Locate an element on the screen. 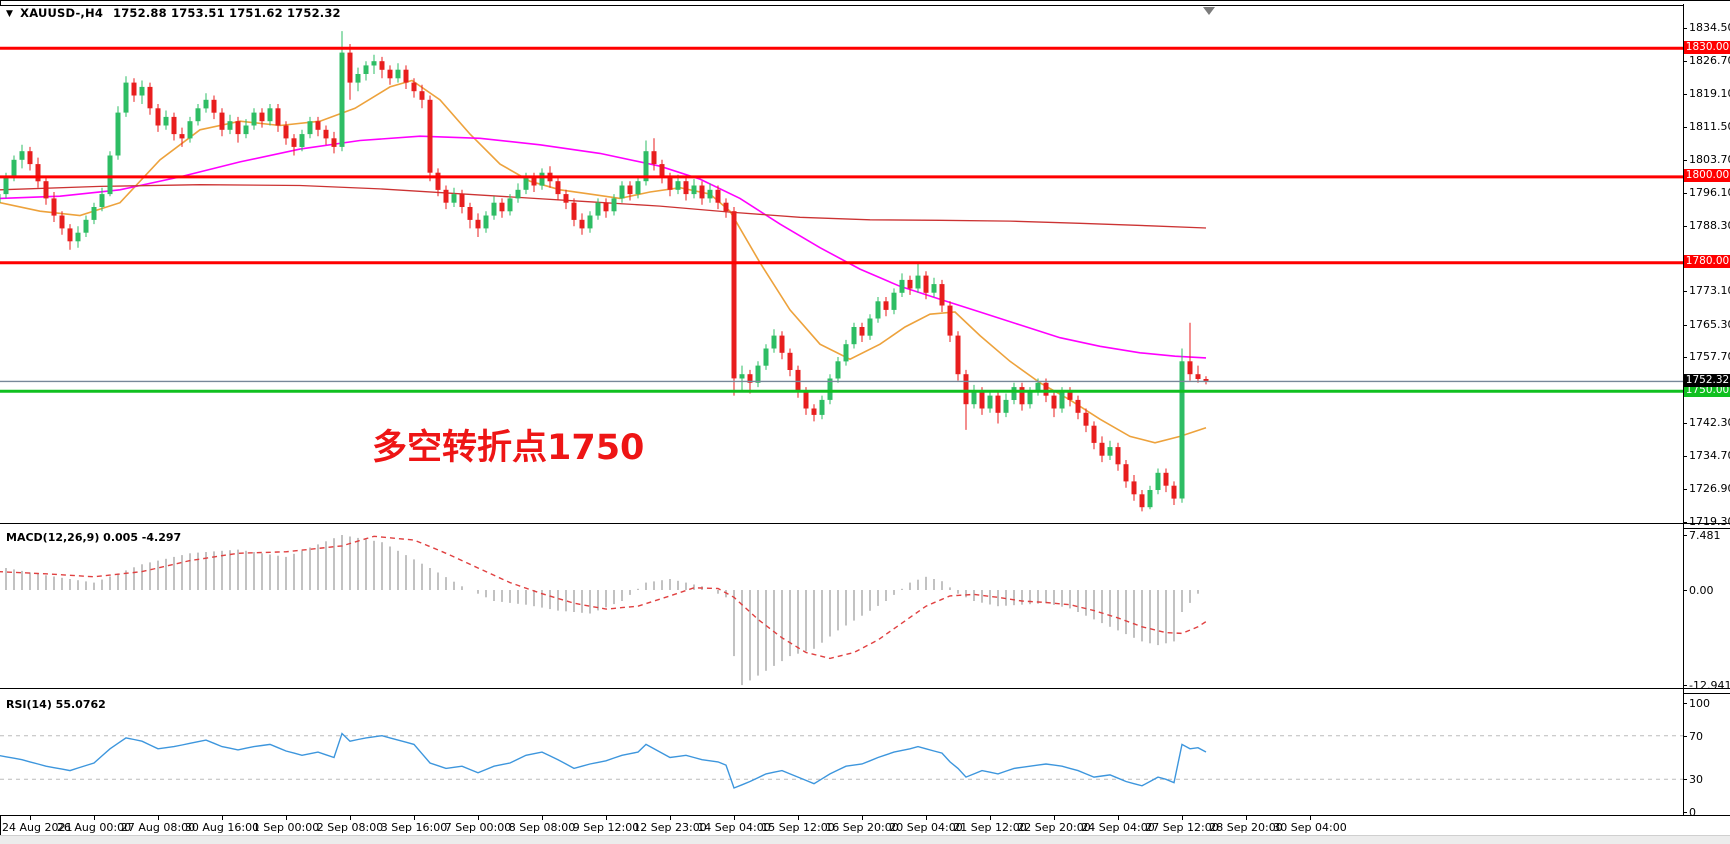 This screenshot has width=1730, height=844. price-tick-label: 1796.10 is located at coordinates (1709, 192).